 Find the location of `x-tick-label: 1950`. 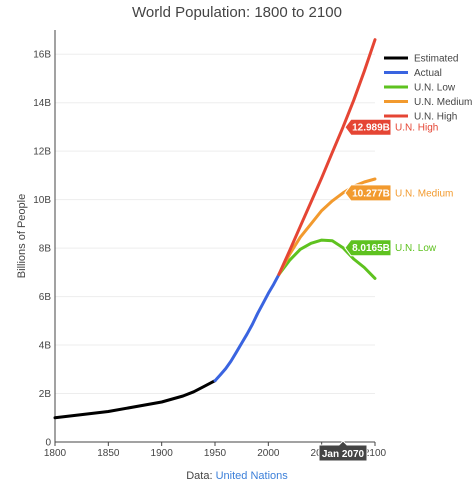

x-tick-label: 1950 is located at coordinates (215, 453).